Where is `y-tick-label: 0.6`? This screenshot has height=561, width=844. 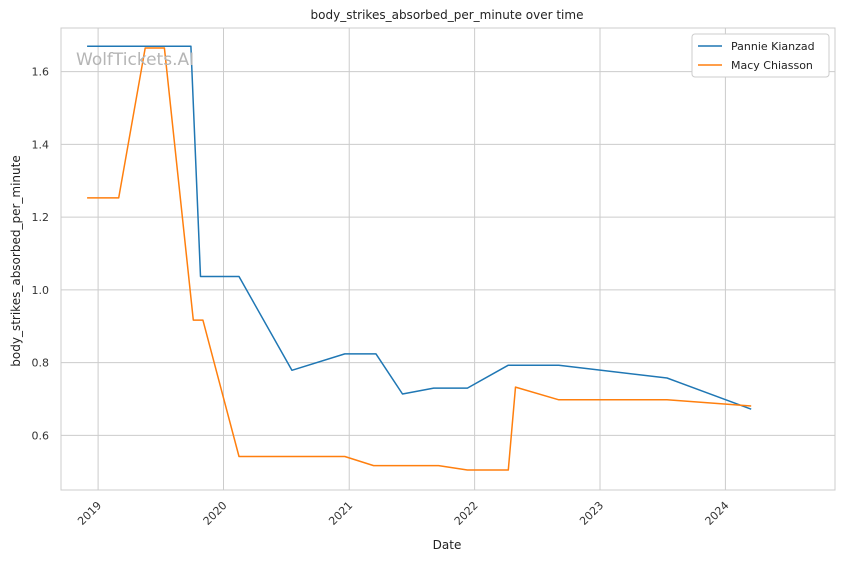 y-tick-label: 0.6 is located at coordinates (41, 435).